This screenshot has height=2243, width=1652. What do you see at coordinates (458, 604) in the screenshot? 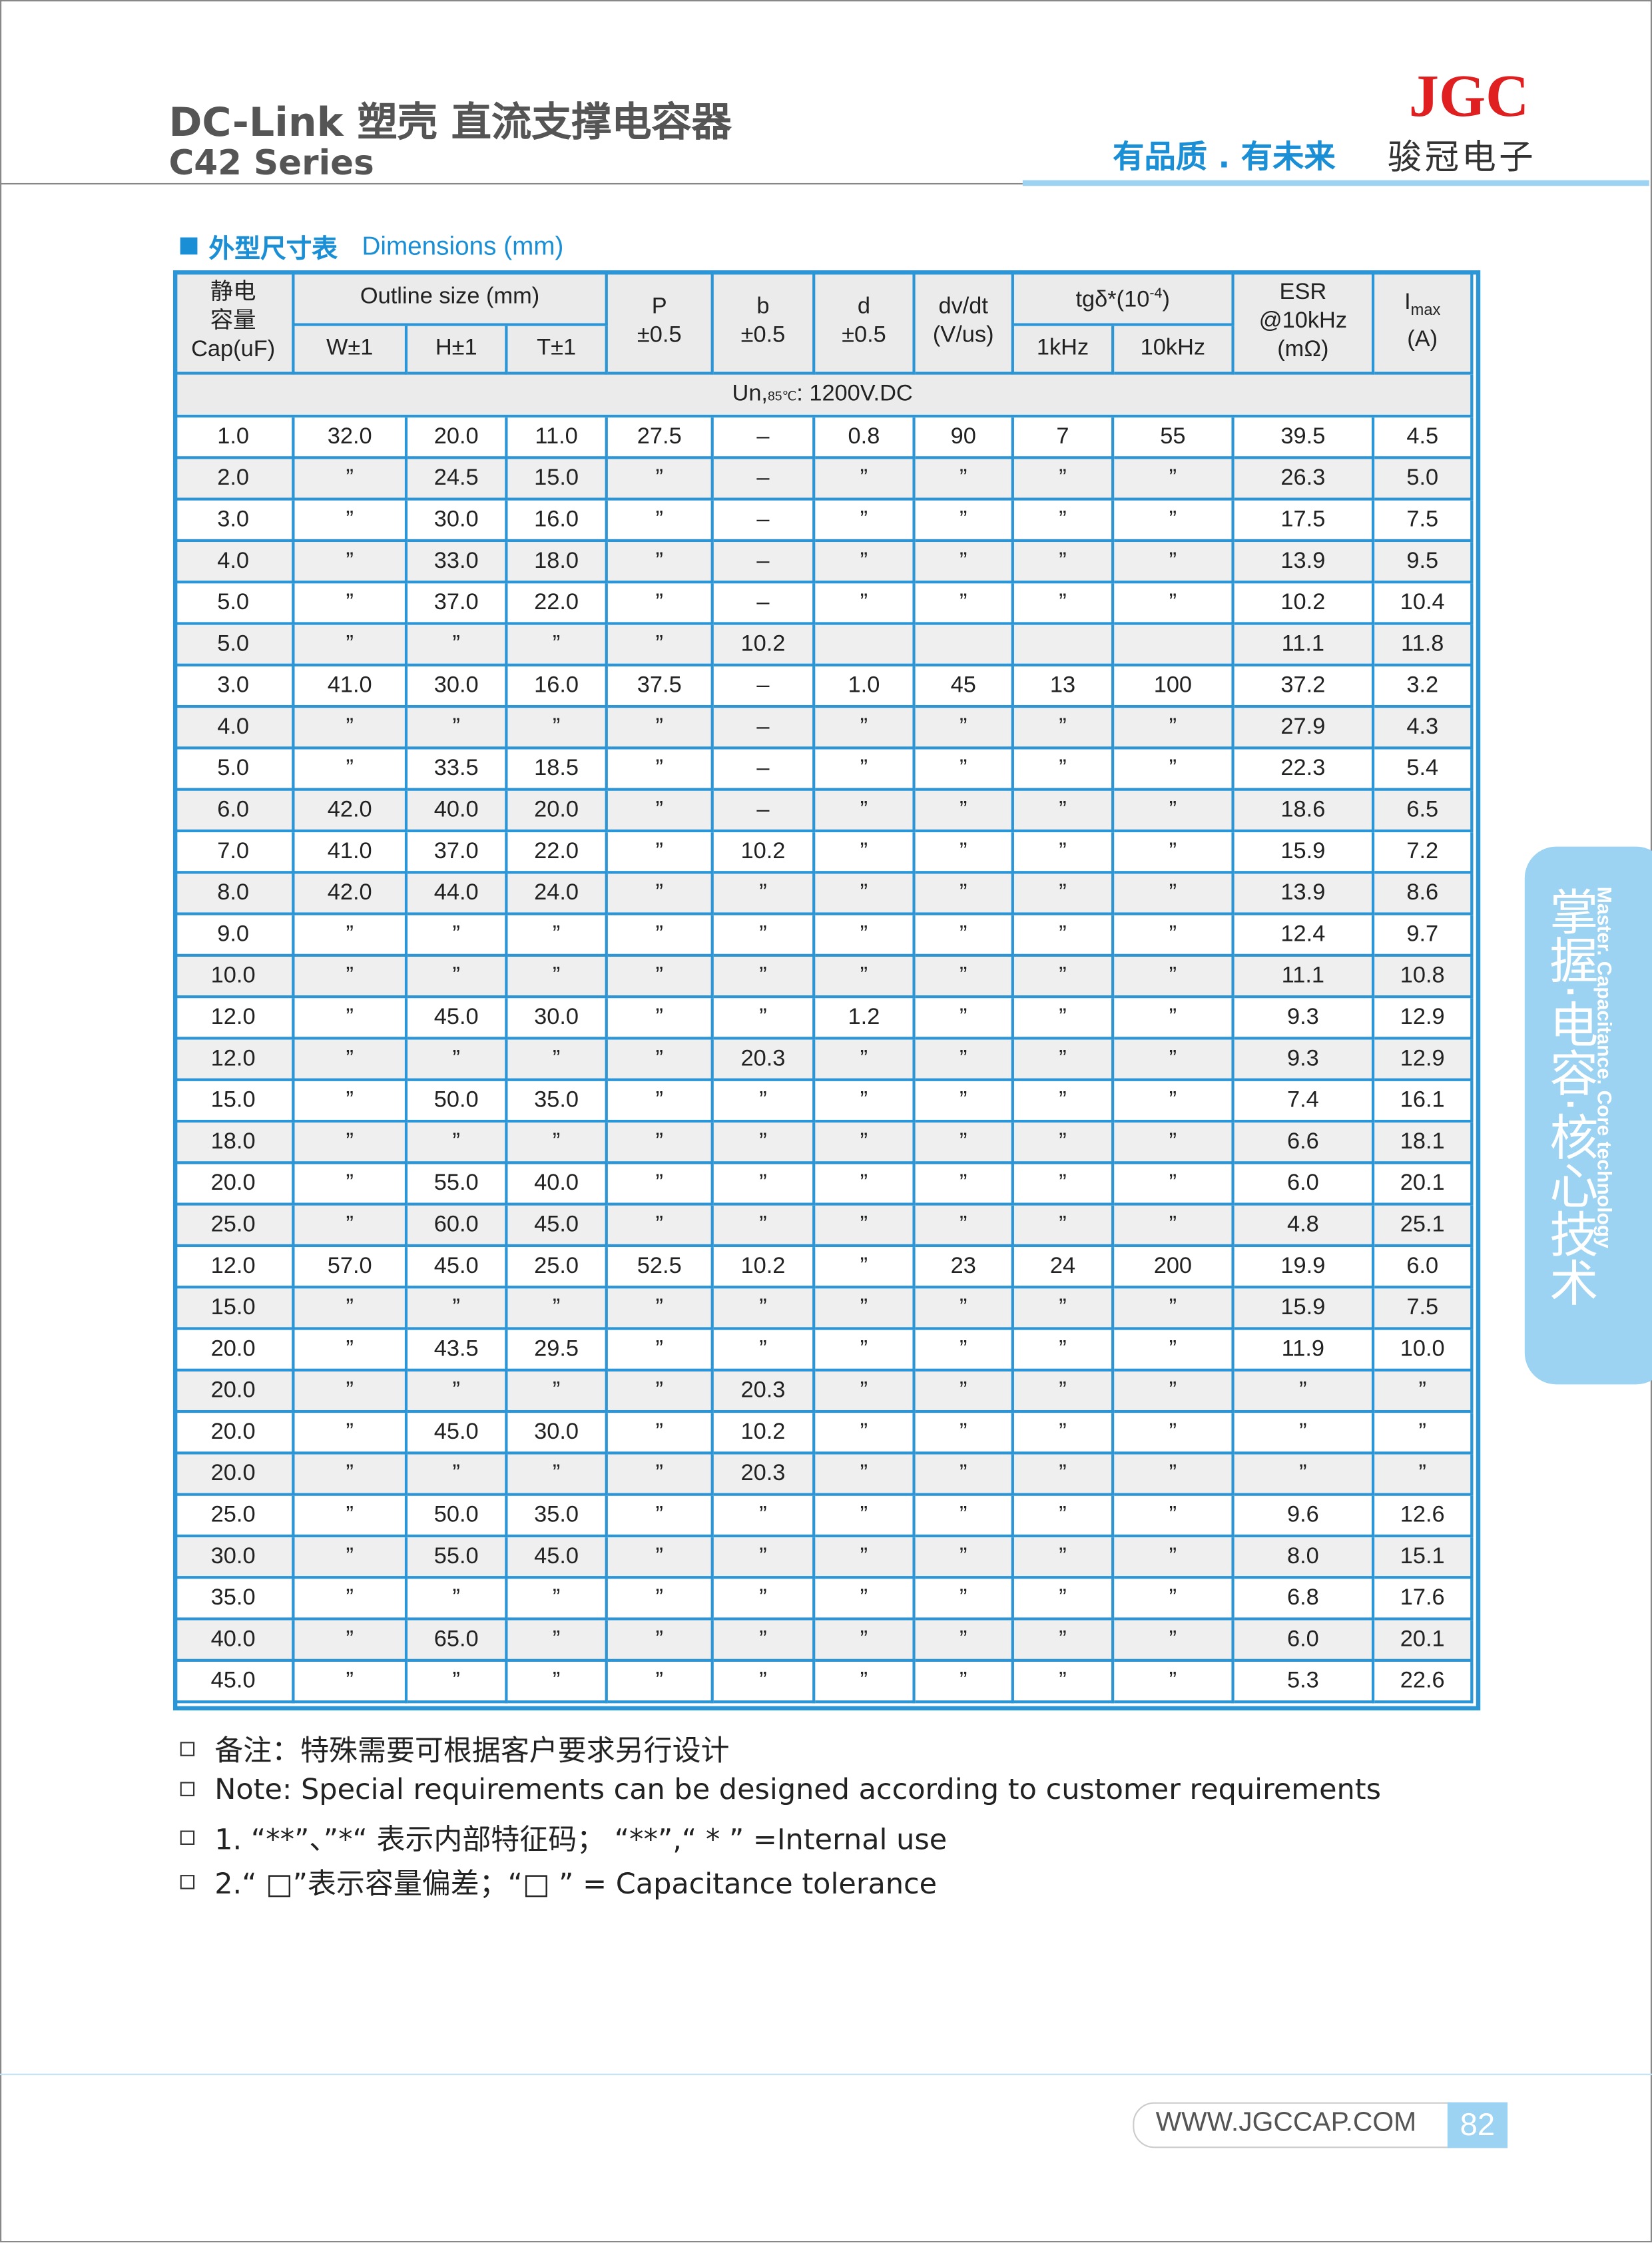
I see `table-cell: 37.0` at bounding box center [458, 604].